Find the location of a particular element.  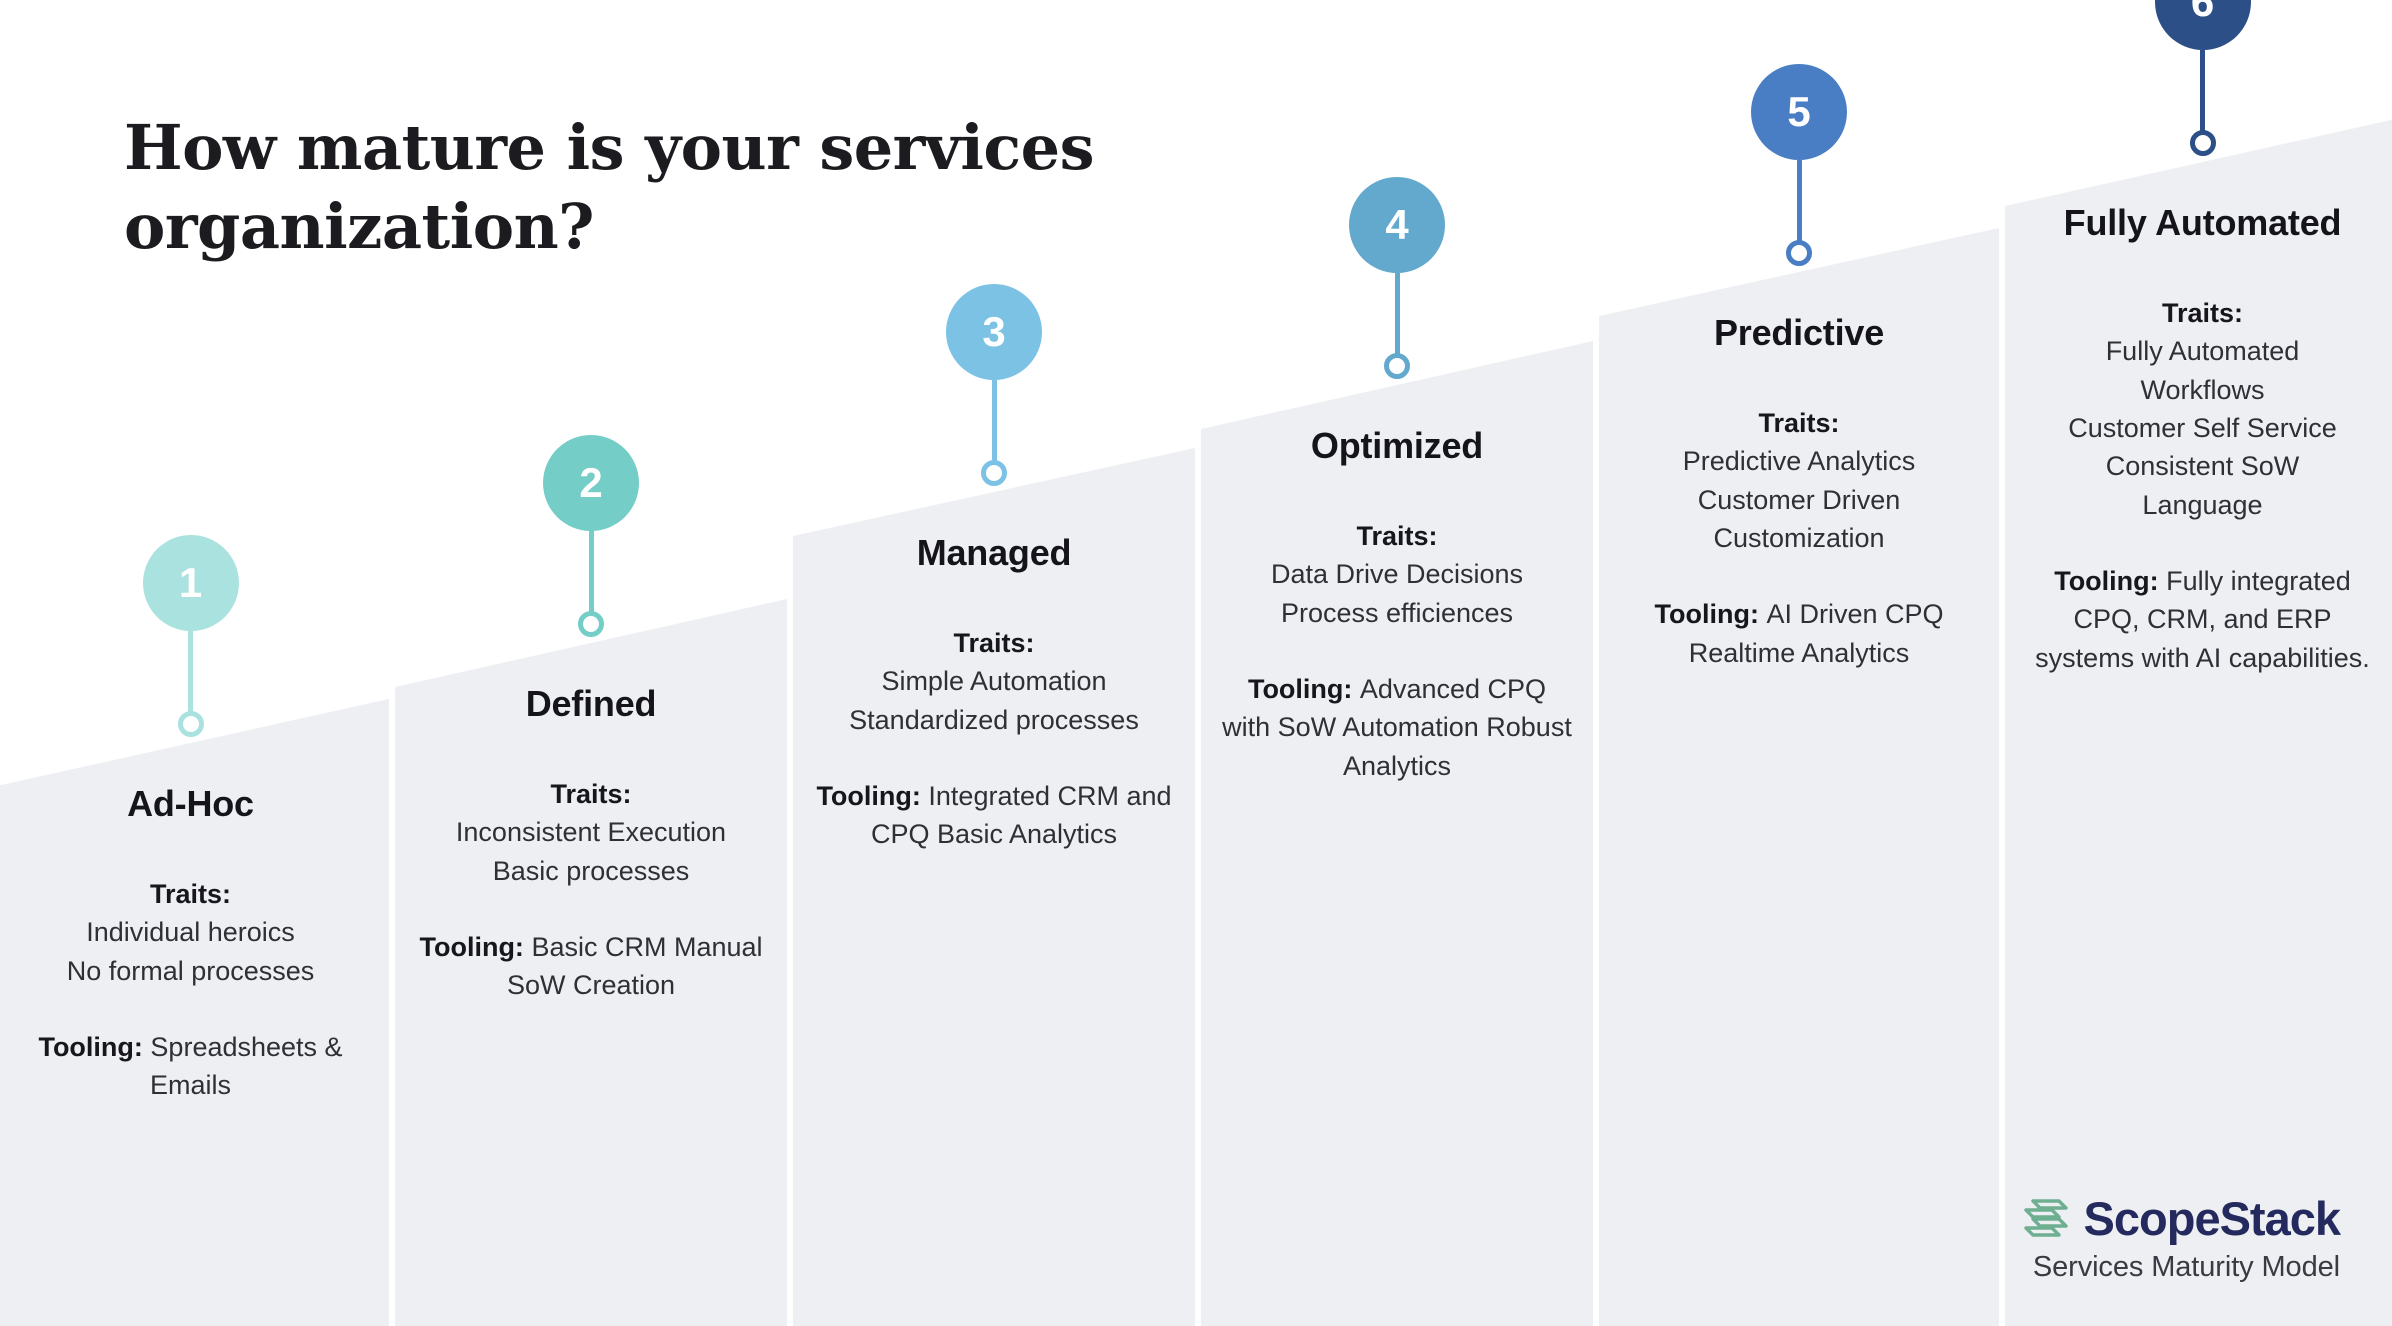

trait-item: No formal processes is located at coordinates (190, 970).